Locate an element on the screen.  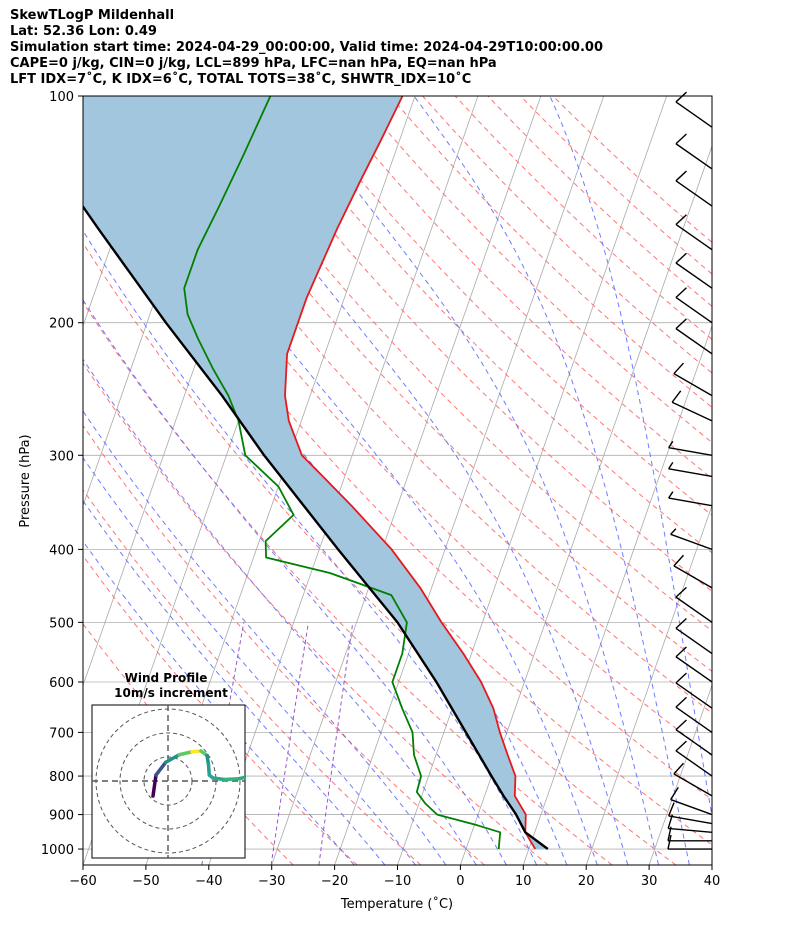
x-tick-label: 0 is located at coordinates (460, 881).